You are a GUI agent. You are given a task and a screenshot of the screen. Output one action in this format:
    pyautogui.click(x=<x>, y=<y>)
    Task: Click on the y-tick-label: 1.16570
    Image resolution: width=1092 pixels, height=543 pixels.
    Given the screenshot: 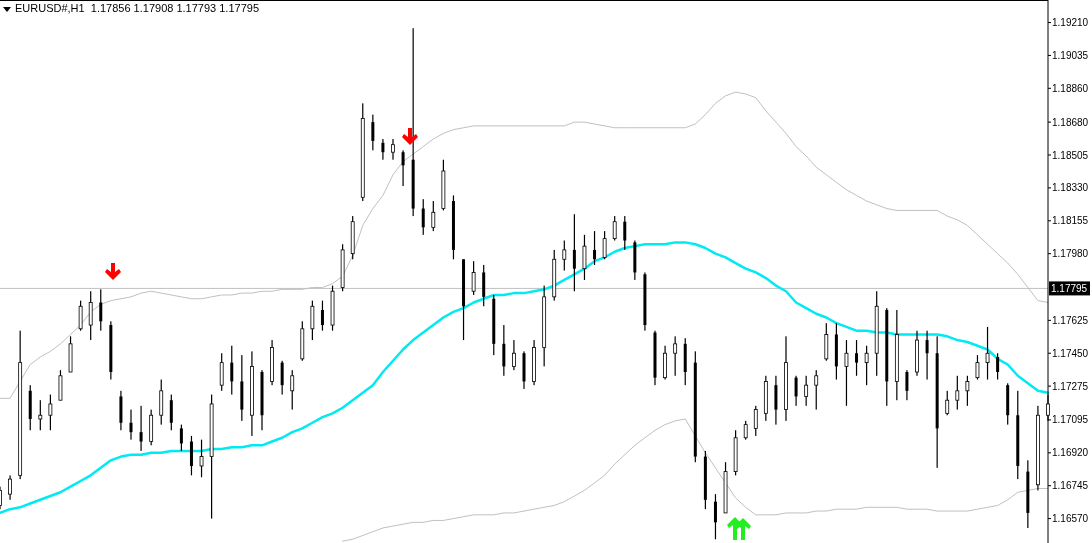 What is the action you would take?
    pyautogui.click(x=1070, y=519)
    